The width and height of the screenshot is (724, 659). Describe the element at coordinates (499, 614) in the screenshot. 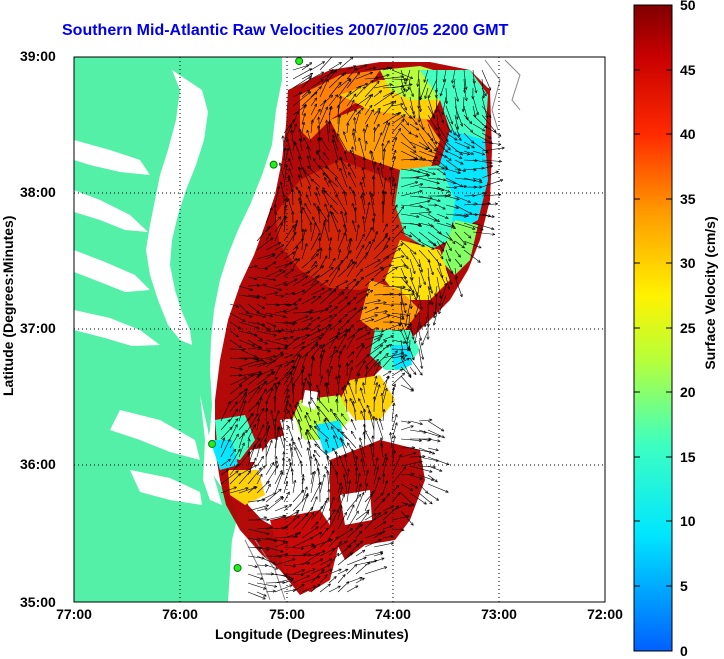

I see `x-tick-label: 73:00` at that location.